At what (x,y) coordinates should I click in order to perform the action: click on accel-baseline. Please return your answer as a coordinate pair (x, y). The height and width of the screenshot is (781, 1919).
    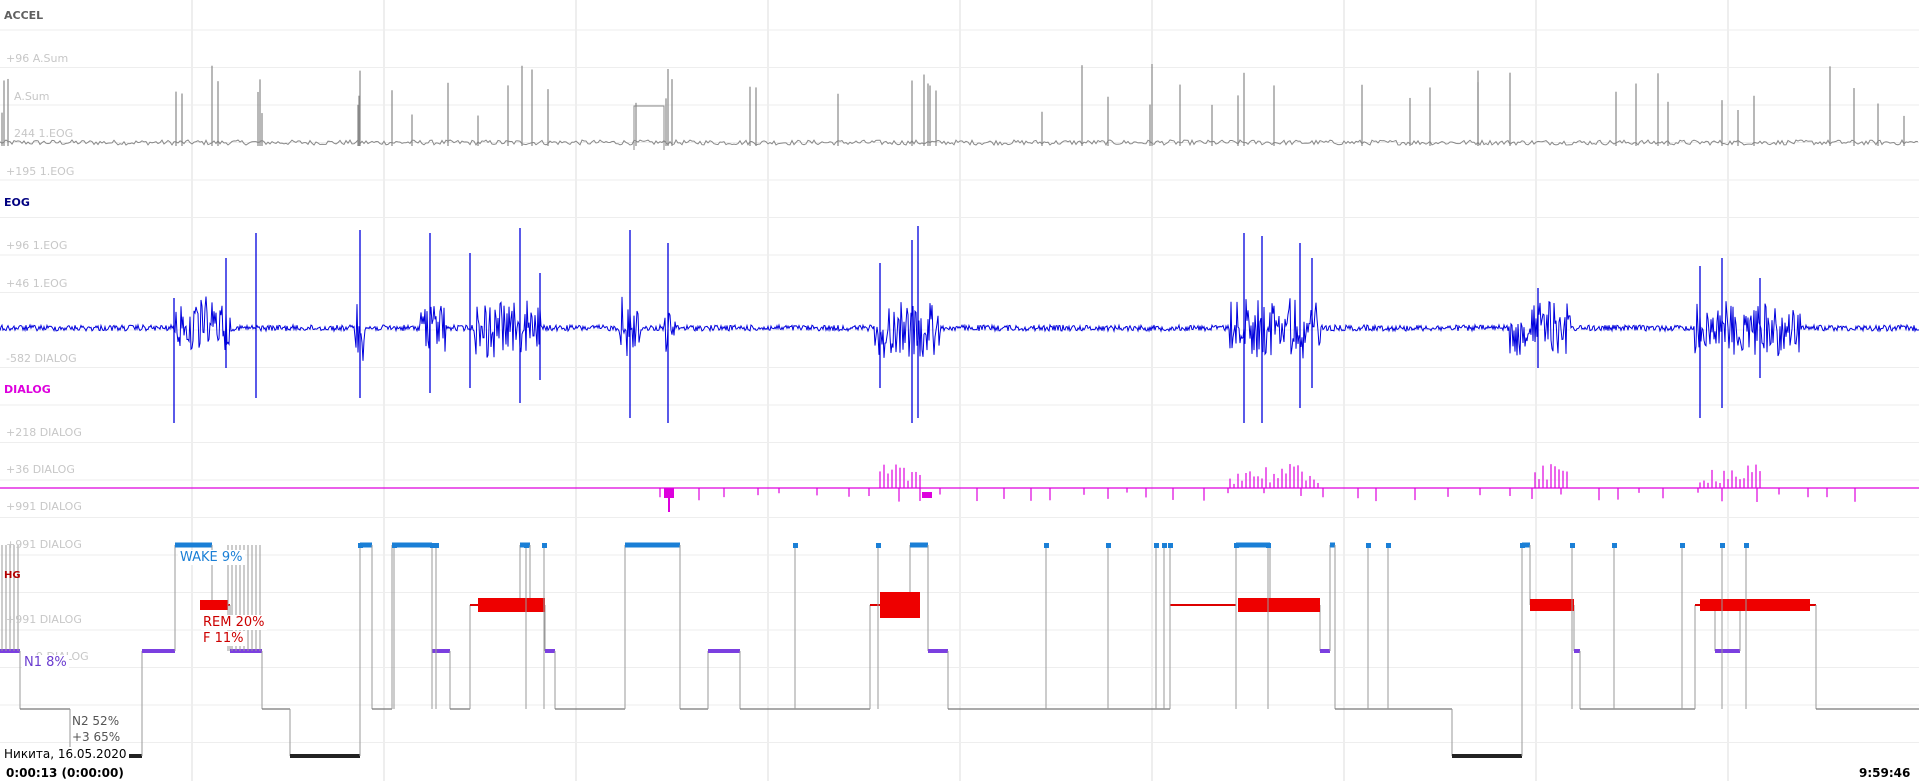
    Looking at the image, I should click on (959, 142).